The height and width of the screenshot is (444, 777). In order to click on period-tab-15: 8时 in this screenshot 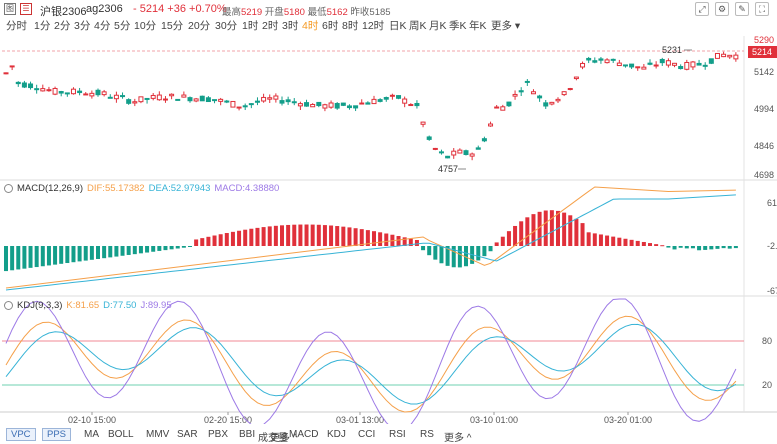, I will do `click(350, 26)`.